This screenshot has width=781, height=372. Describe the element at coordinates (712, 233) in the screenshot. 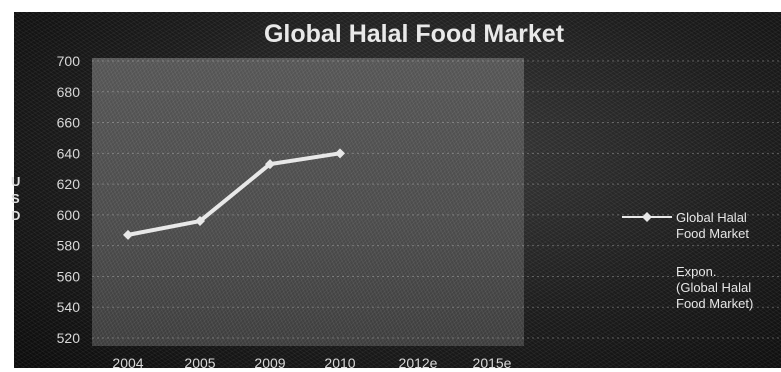

I see `legend-label-line: Food Market` at that location.